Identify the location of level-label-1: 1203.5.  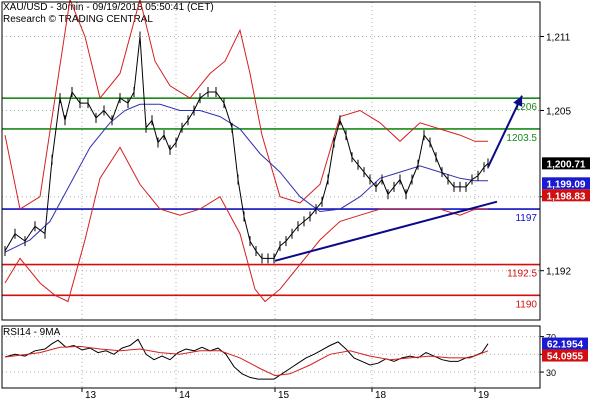
(521, 138).